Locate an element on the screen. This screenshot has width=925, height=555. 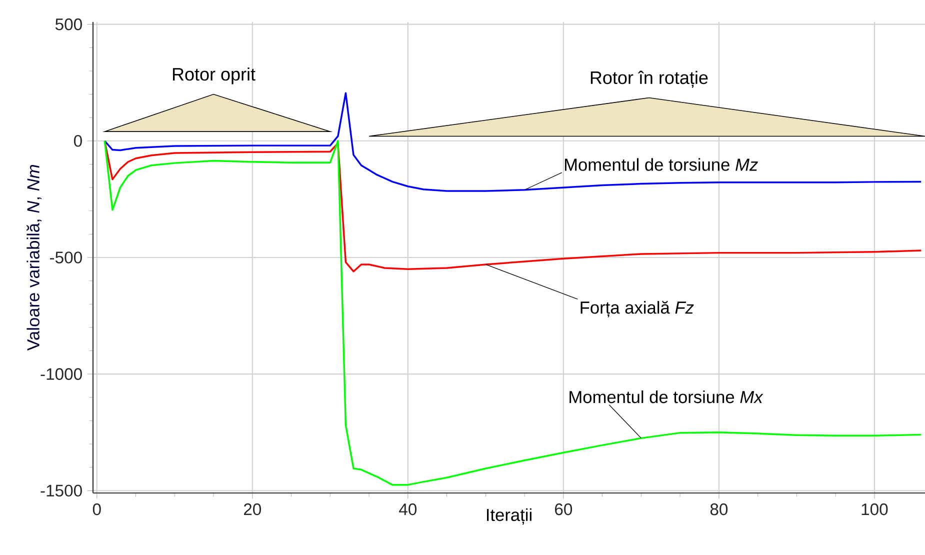
x-tick-label: 80 is located at coordinates (719, 509).